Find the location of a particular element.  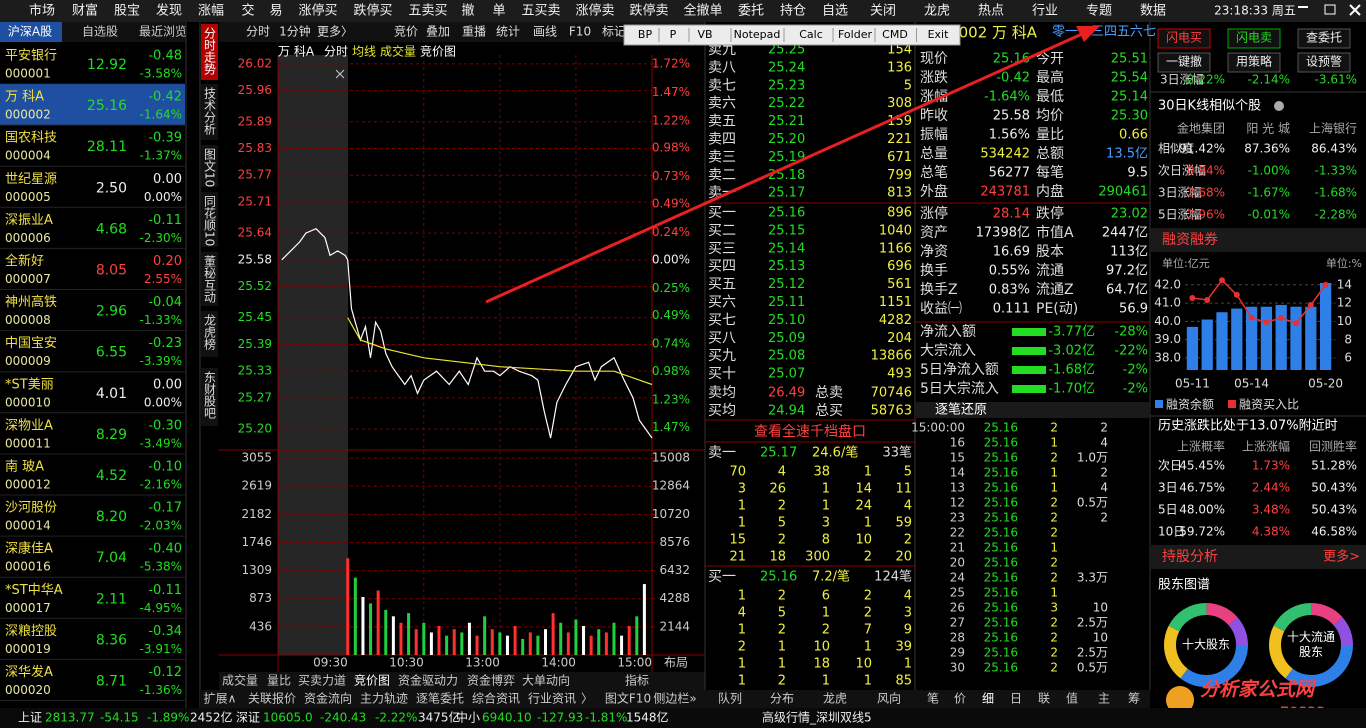

action-button-label: 查委托 is located at coordinates (1324, 38).